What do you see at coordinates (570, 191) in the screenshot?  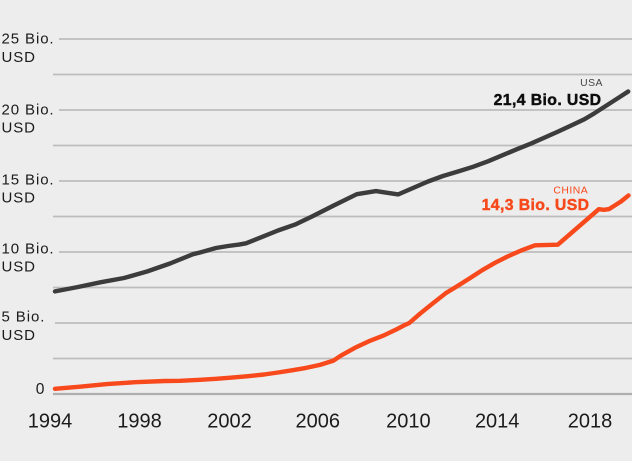 I see `svg-text: CHINA` at bounding box center [570, 191].